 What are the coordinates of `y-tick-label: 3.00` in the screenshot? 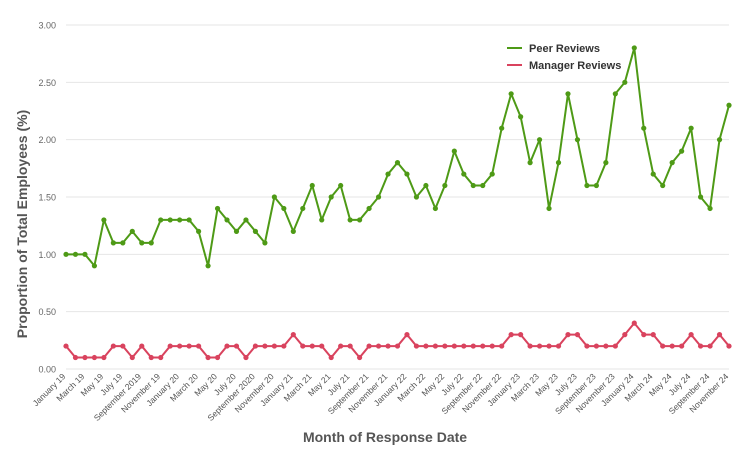 It's located at (47, 26).